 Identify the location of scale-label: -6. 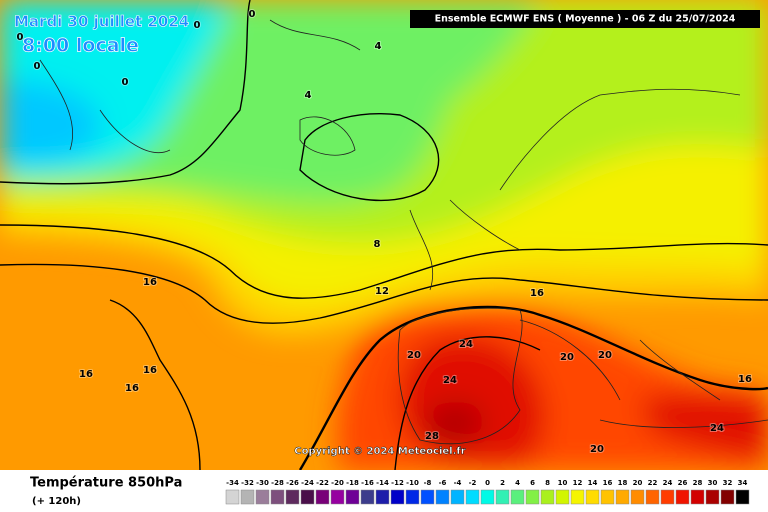
(443, 483).